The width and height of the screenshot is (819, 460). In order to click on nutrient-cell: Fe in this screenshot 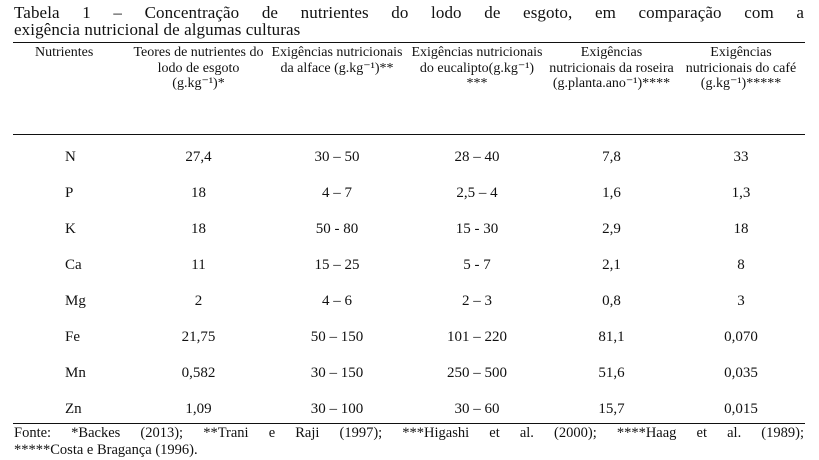, I will do `click(72, 336)`.